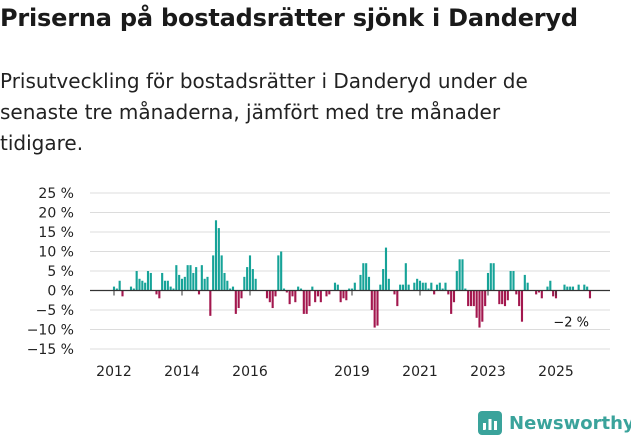 Image resolution: width=631 pixels, height=439 pixels. Describe the element at coordinates (352, 372) in the screenshot. I see `x-tick-label: 2019` at that location.